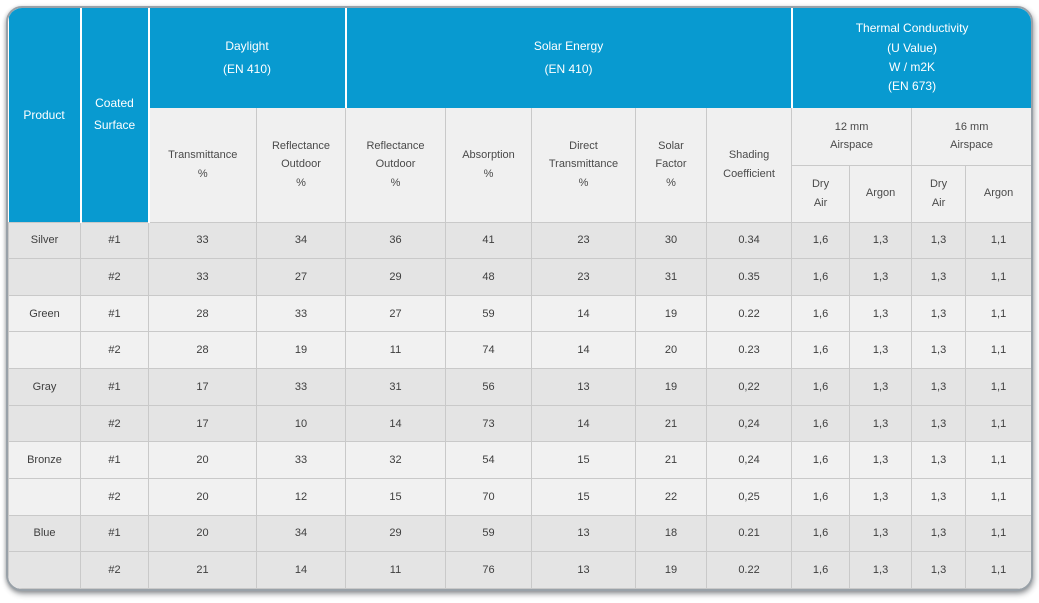  I want to click on coated-surface-cell: #2, so click(114, 496).